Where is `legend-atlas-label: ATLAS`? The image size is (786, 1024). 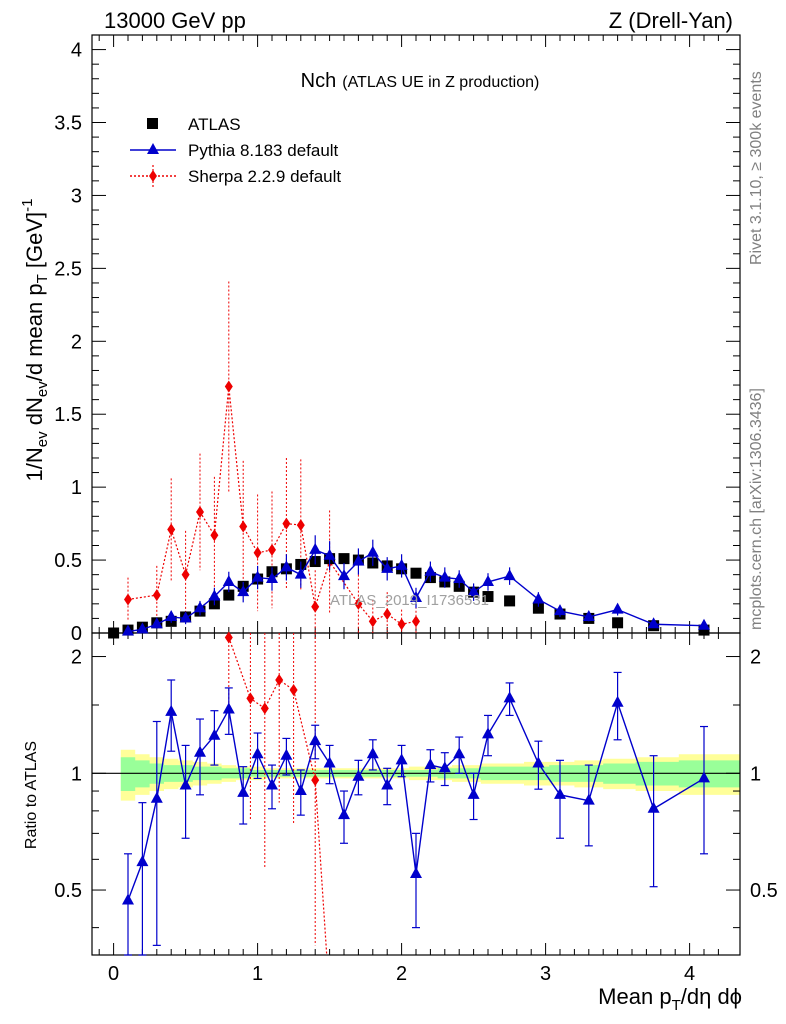
legend-atlas-label: ATLAS is located at coordinates (214, 124).